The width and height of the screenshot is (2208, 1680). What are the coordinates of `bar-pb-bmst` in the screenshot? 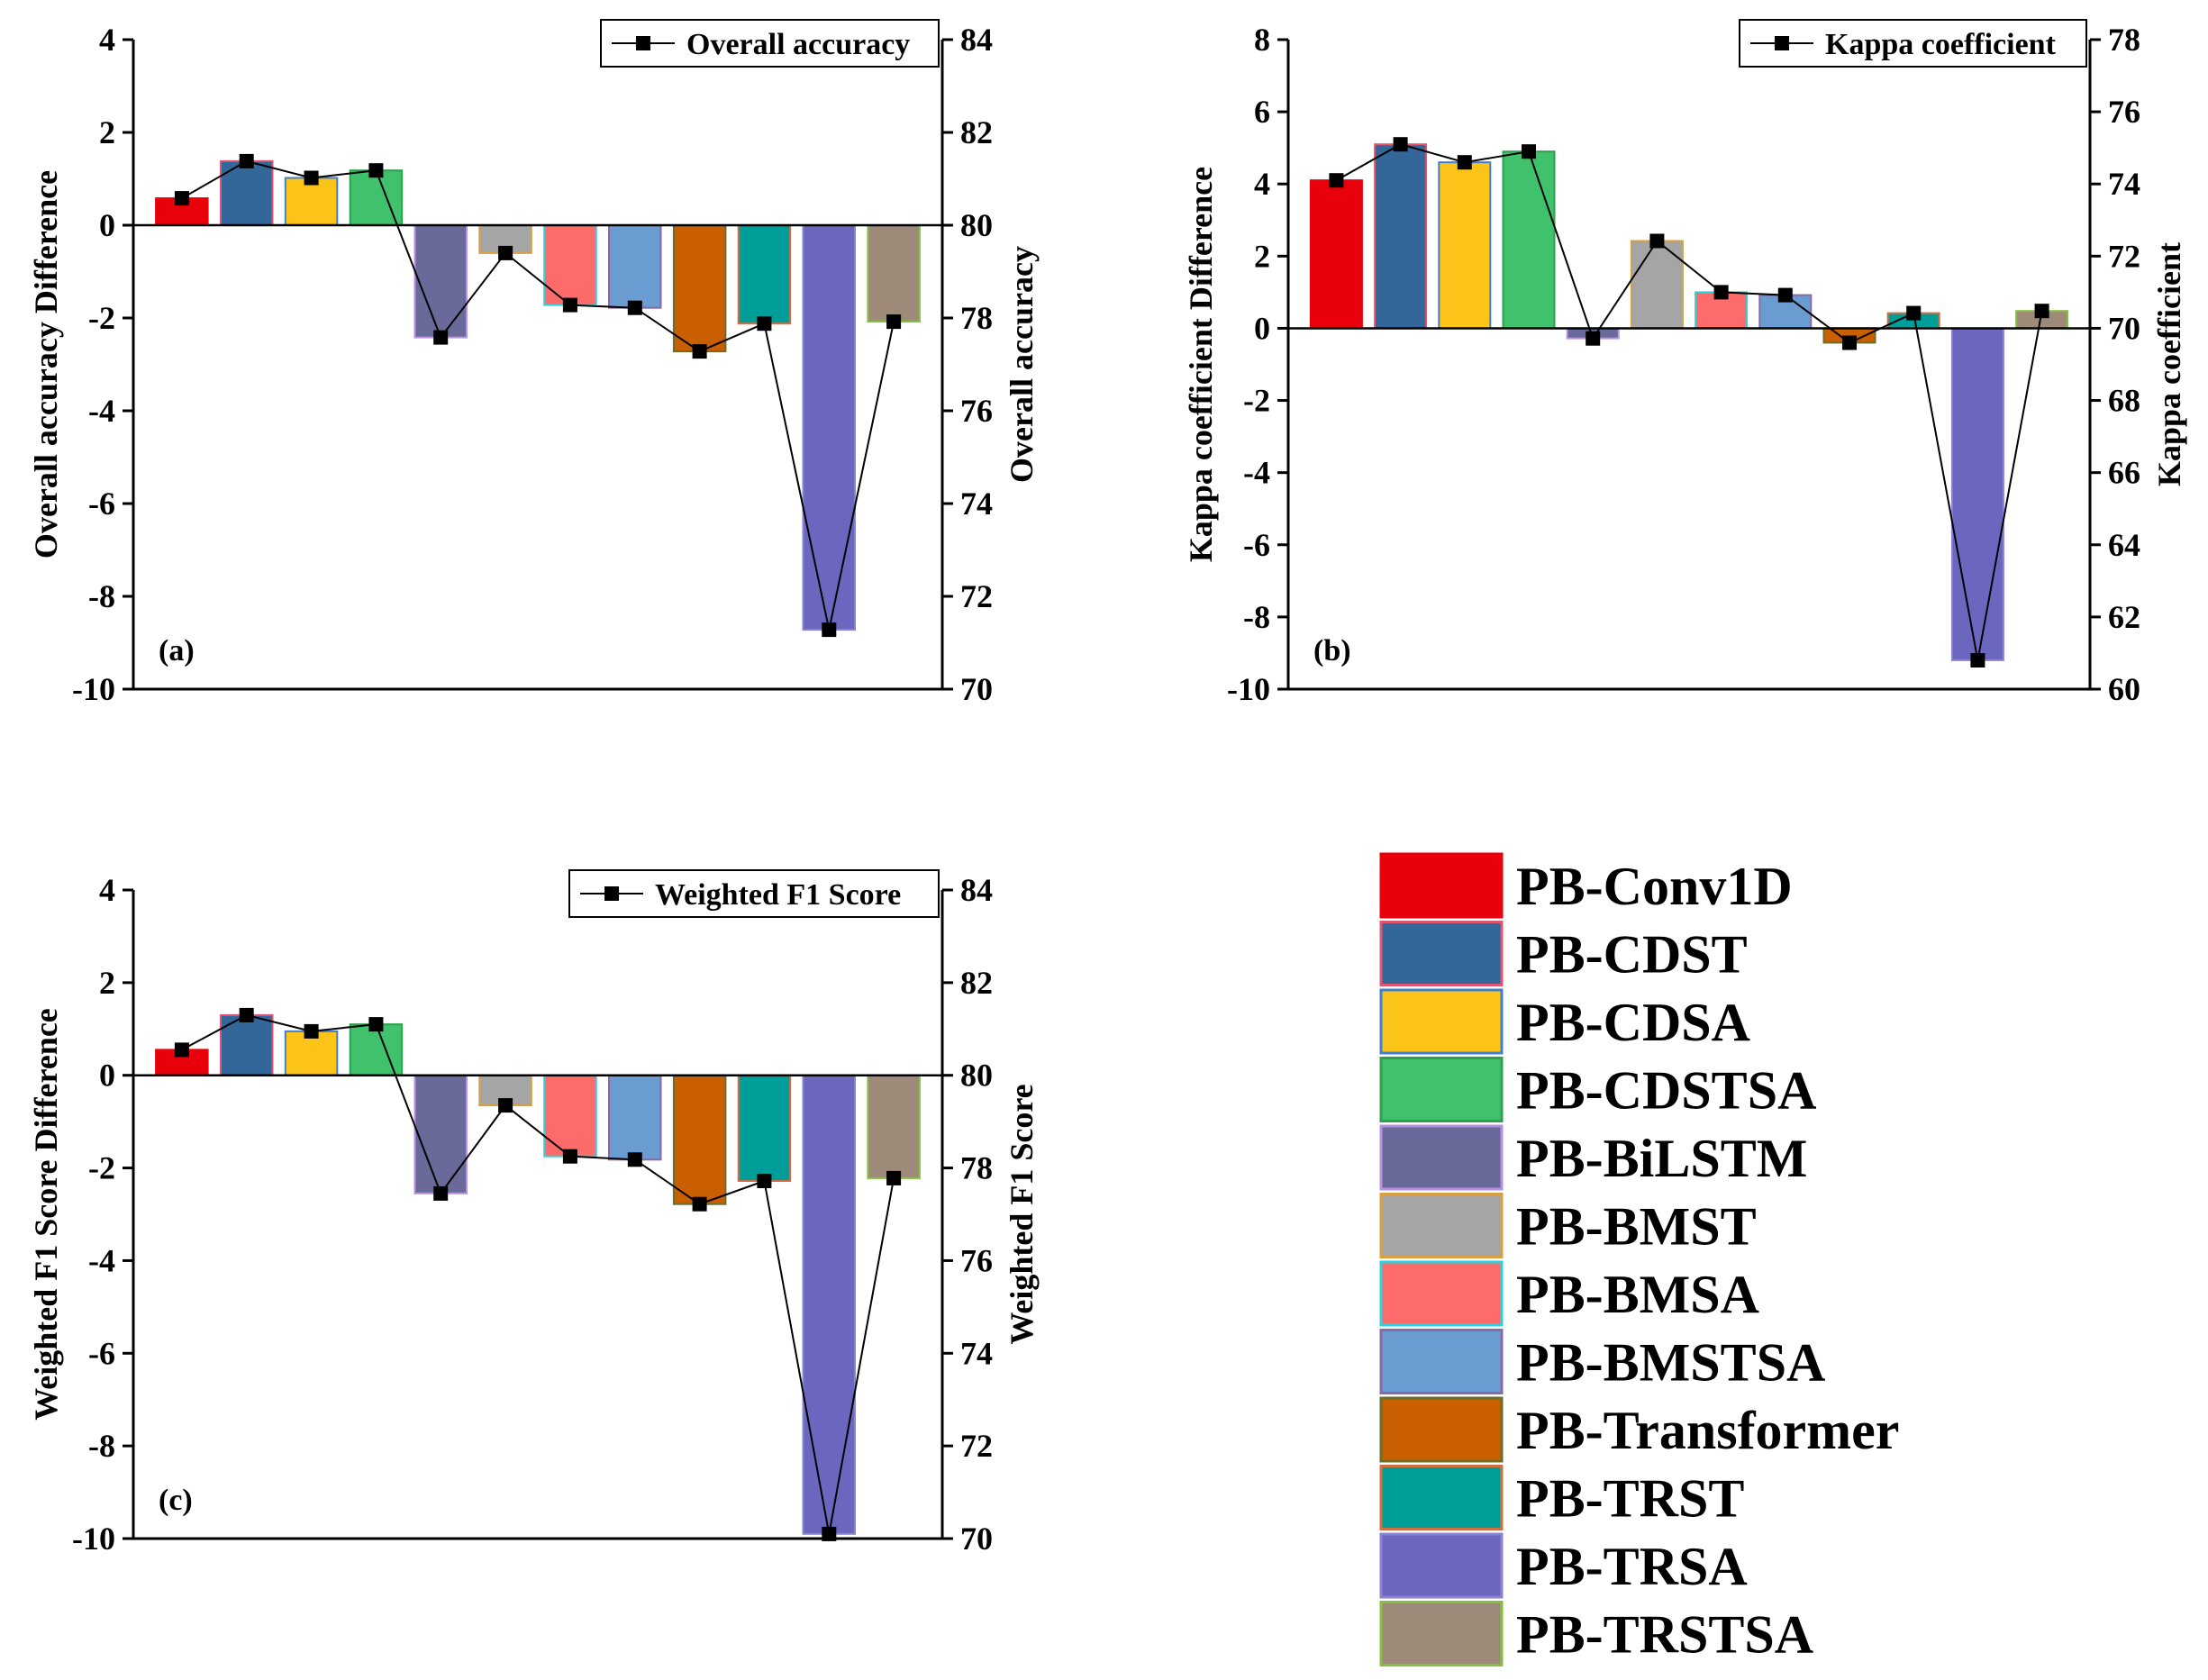 It's located at (1657, 285).